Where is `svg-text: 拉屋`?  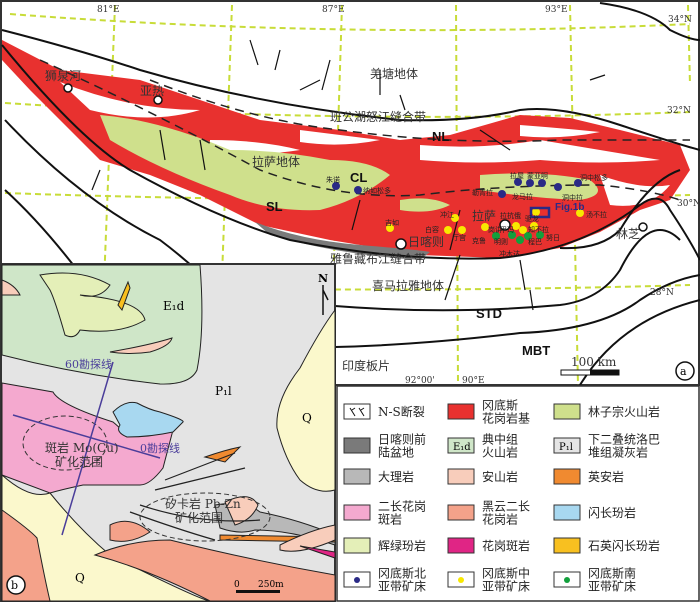
svg-text: 拉屋 is located at coordinates (517, 175).